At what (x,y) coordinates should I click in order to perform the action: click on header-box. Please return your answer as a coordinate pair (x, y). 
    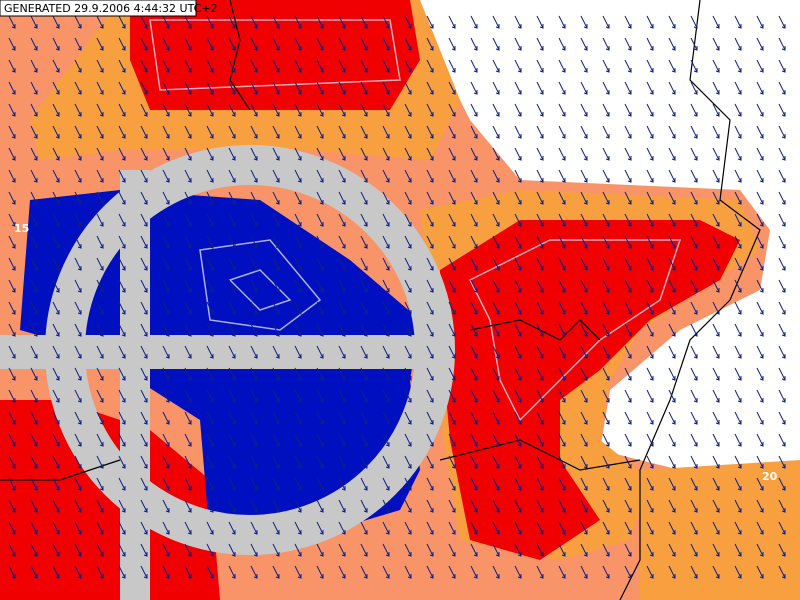
    Looking at the image, I should click on (98, 8).